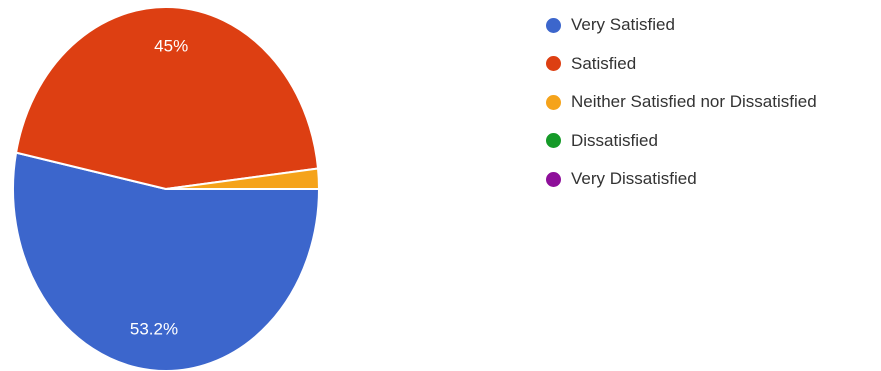 Image resolution: width=881 pixels, height=371 pixels. What do you see at coordinates (154, 329) in the screenshot?
I see `pie-slice-label-0: 53.2%` at bounding box center [154, 329].